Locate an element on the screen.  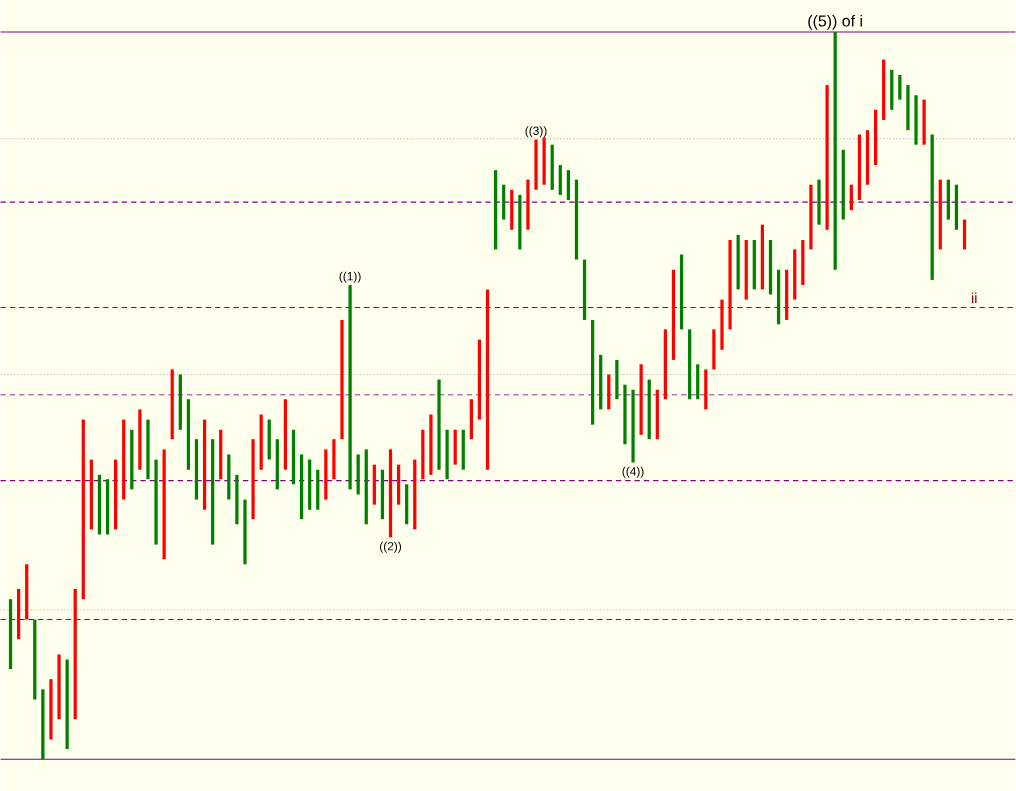
text: ii is located at coordinates (974, 297).